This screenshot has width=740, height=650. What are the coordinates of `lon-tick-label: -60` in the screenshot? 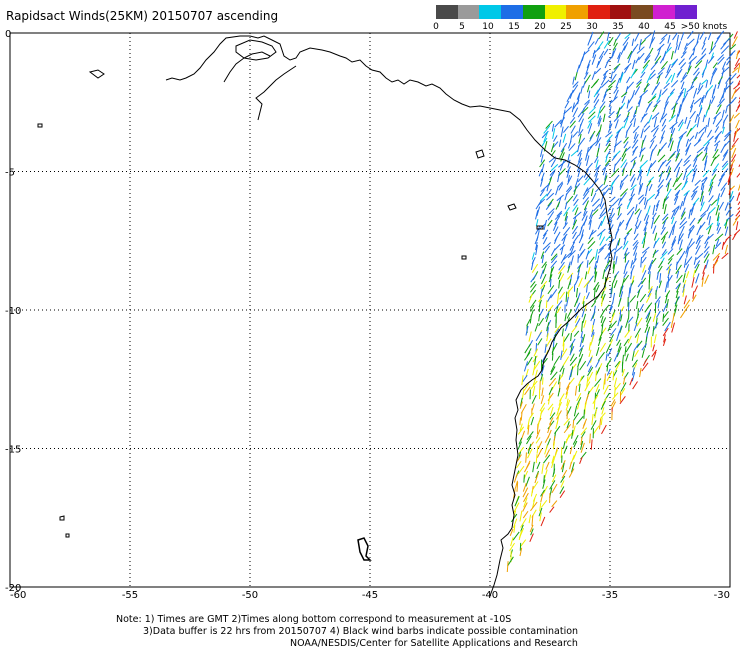 It's located at (18, 595).